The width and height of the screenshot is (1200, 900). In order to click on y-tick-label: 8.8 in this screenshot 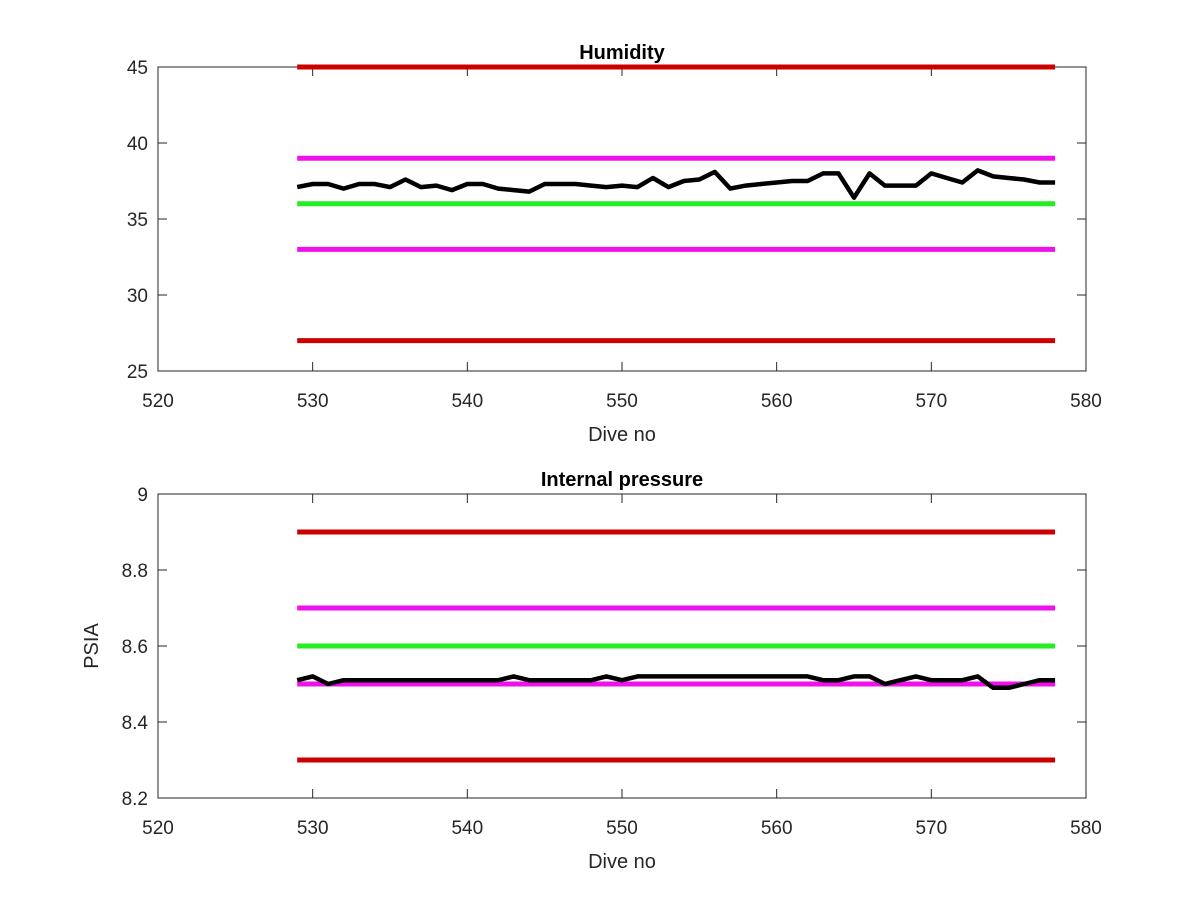, I will do `click(135, 571)`.